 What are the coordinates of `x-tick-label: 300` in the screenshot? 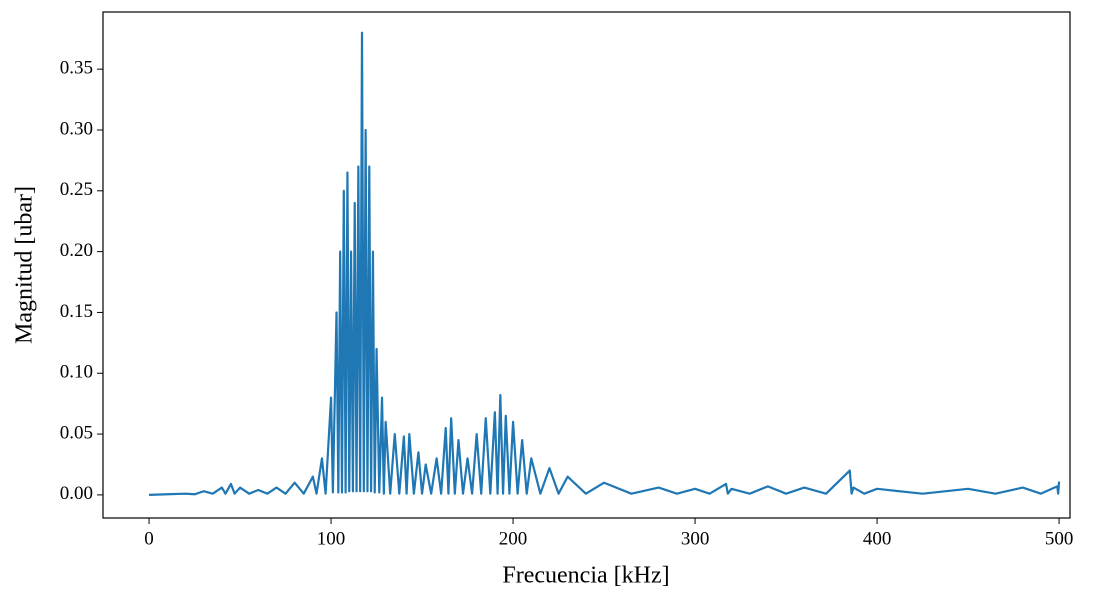 It's located at (695, 538).